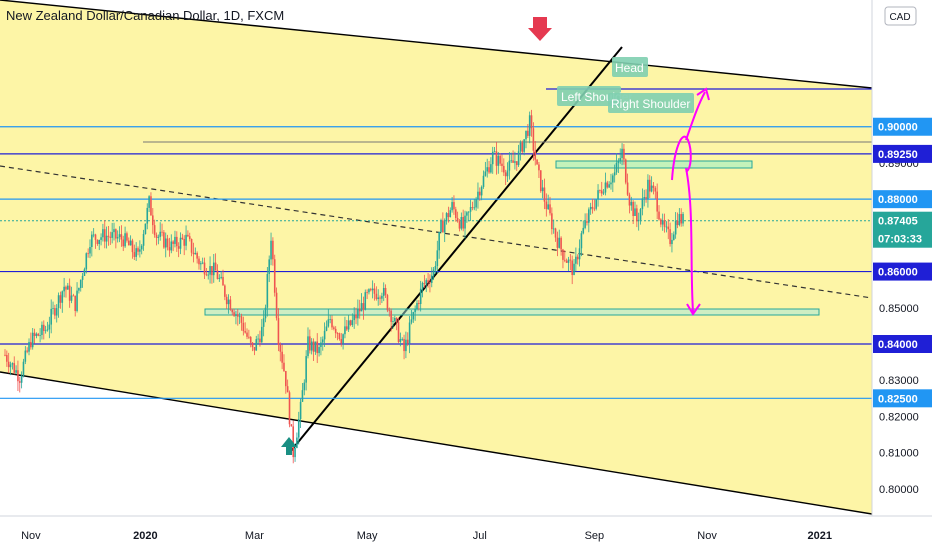 The height and width of the screenshot is (550, 932). What do you see at coordinates (426, 536) in the screenshot?
I see `time-axis: Nov 2020 Mar May Jul Sep Nov 2021` at bounding box center [426, 536].